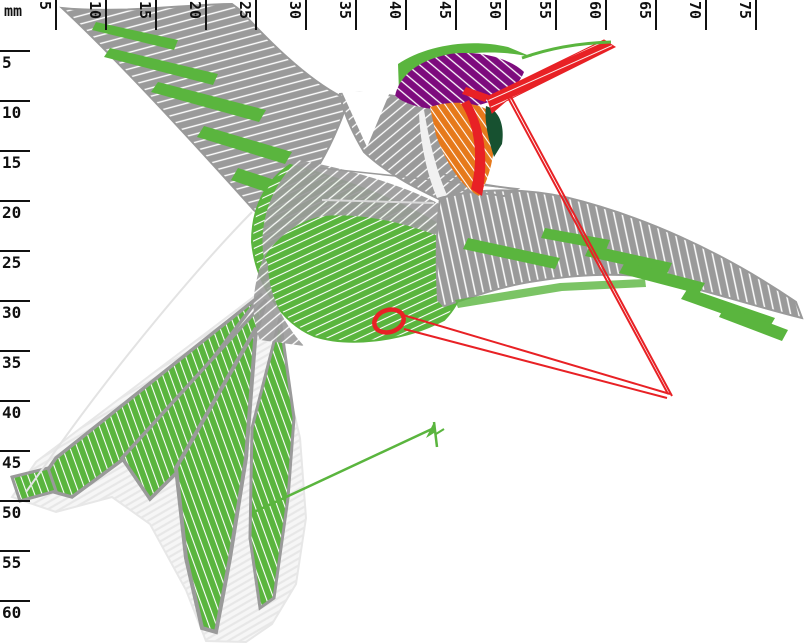 The height and width of the screenshot is (644, 806). What do you see at coordinates (367, 209) in the screenshot?
I see `body-back-gray` at bounding box center [367, 209].